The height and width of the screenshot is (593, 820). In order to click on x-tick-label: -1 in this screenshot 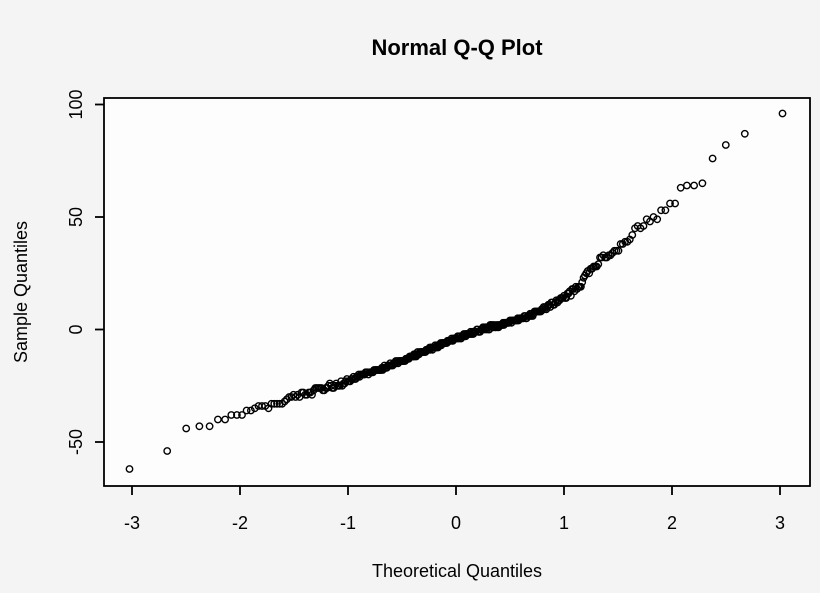, I will do `click(348, 523)`.